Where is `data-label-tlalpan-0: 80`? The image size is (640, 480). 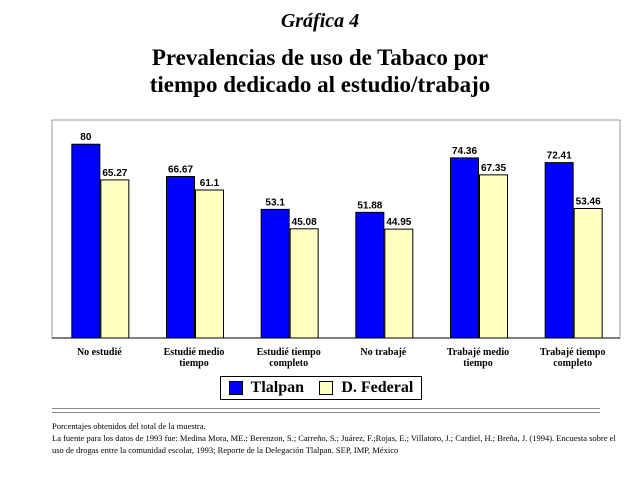
data-label-tlalpan-0: 80 is located at coordinates (86, 137).